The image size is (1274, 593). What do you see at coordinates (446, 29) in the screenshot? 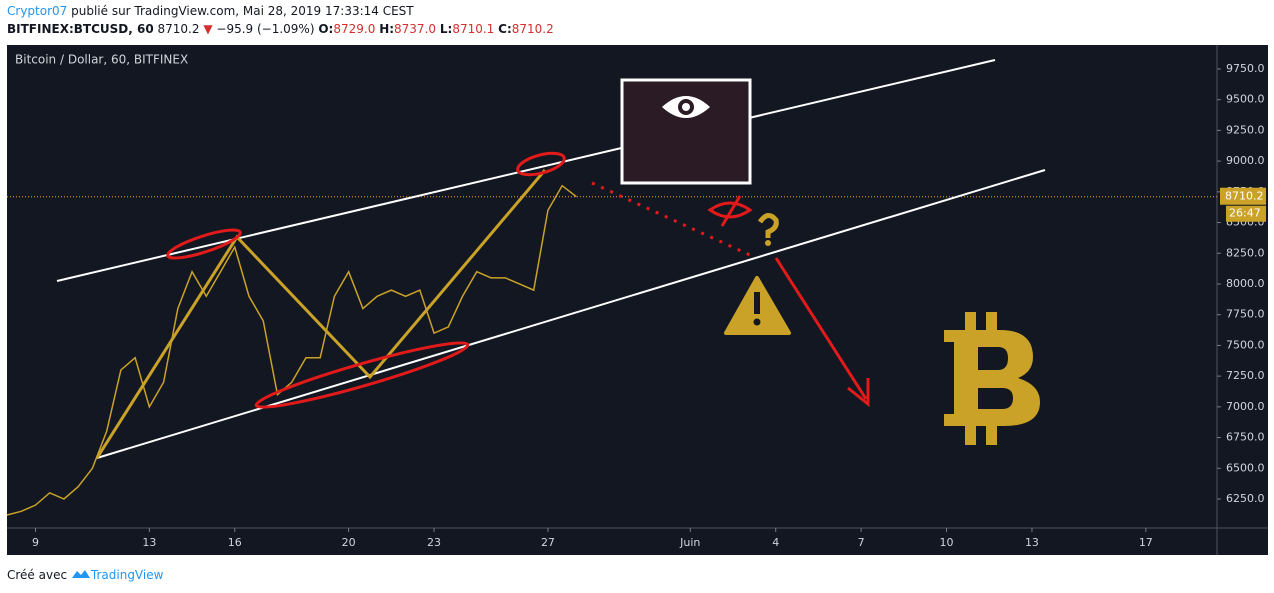
I see `low-label: L:` at bounding box center [446, 29].